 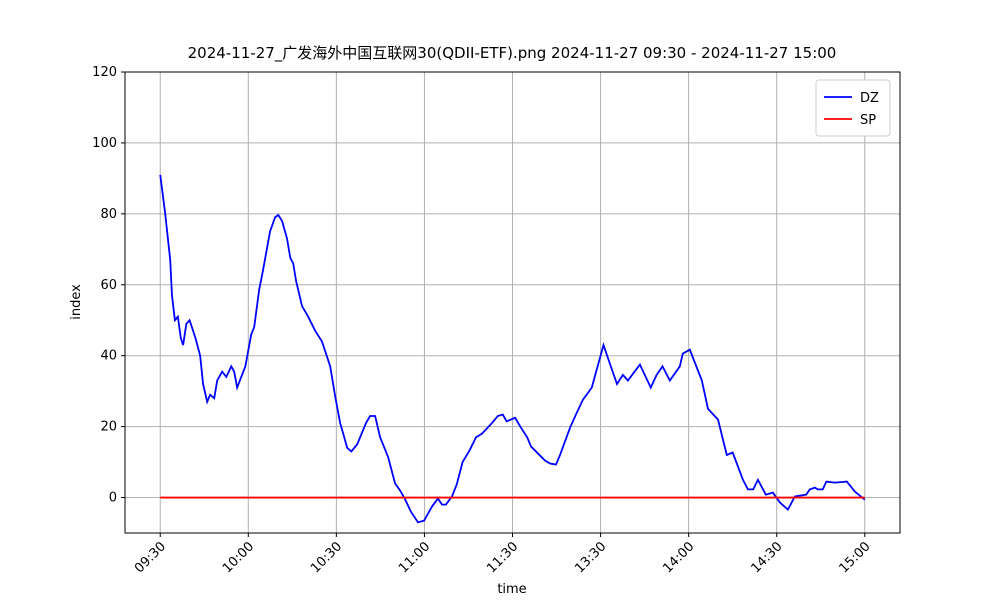 I want to click on y-tick-label: 80, so click(x=108, y=214).